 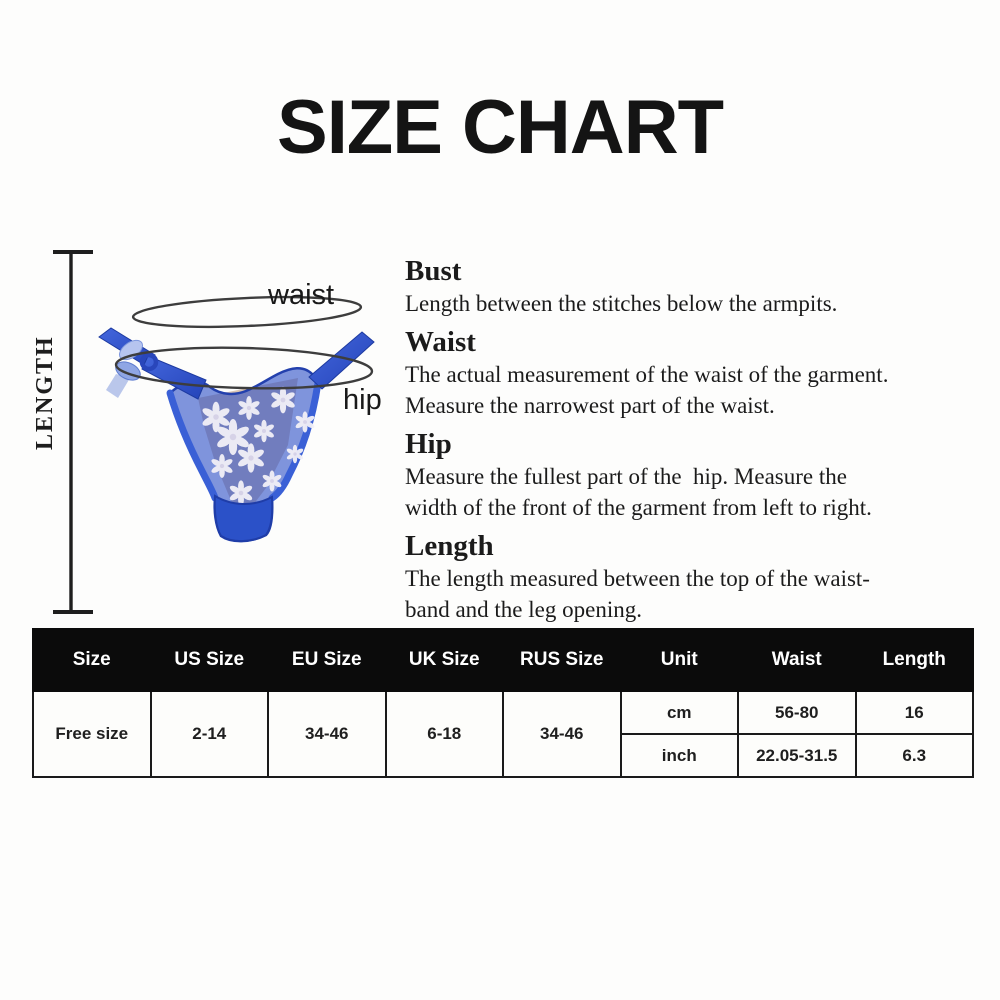 I want to click on table-row: inch 22.05-31.5 6.3, so click(x=503, y=755).